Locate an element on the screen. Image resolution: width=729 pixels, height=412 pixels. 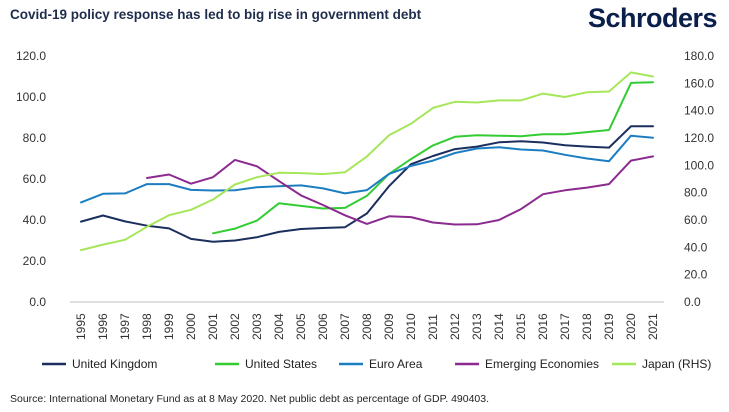
x-tick-label: 1997 is located at coordinates (125, 326).